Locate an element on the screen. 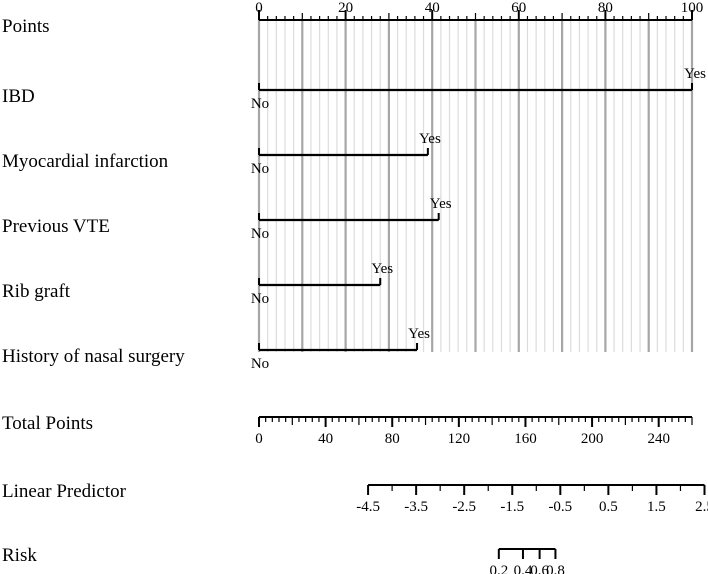 Image resolution: width=708 pixels, height=574 pixels. linear-predictor-tick-label: -3.5 is located at coordinates (416, 507).